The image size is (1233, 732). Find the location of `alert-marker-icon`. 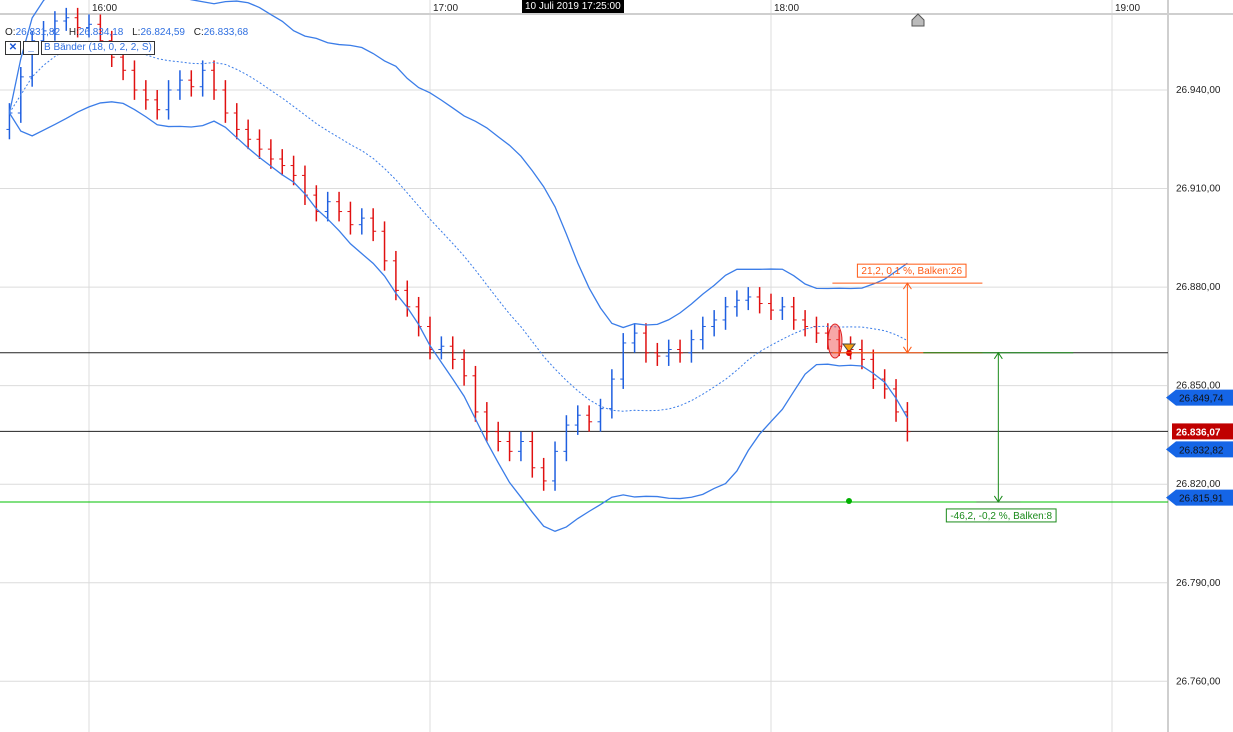

alert-marker-icon is located at coordinates (849, 348).